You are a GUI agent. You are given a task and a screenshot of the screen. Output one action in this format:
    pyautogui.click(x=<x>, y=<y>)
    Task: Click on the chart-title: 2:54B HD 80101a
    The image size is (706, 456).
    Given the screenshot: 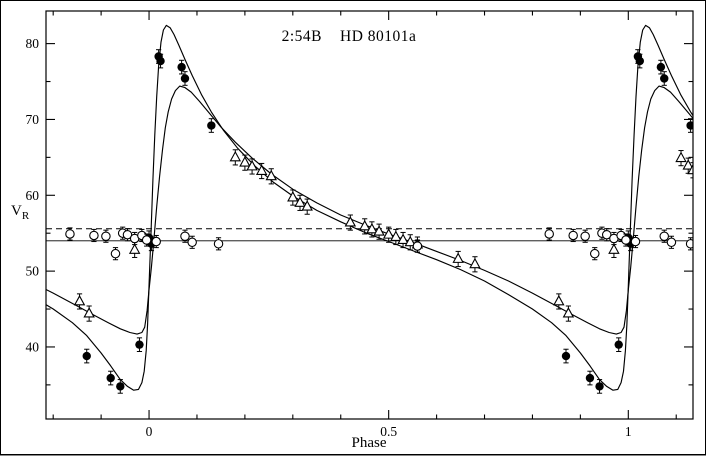 What is the action you would take?
    pyautogui.click(x=349, y=36)
    